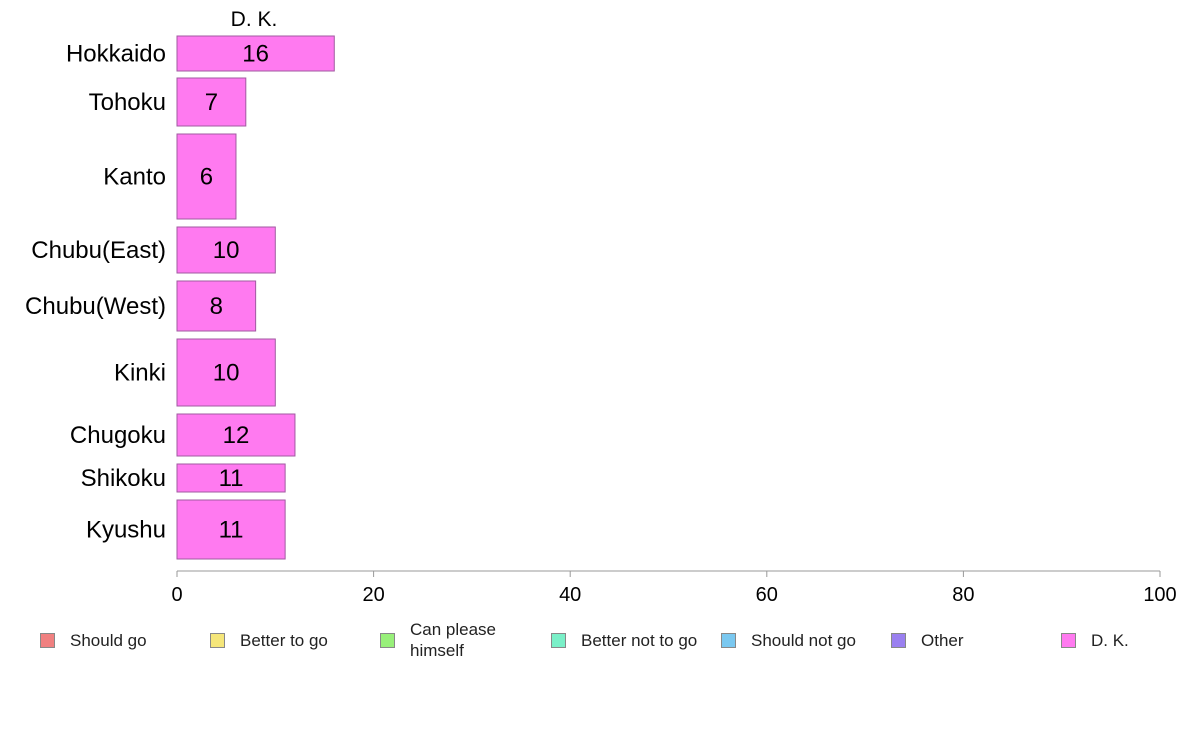 The image size is (1188, 736). Describe the element at coordinates (176, 595) in the screenshot. I see `x-tick-label: 0` at that location.